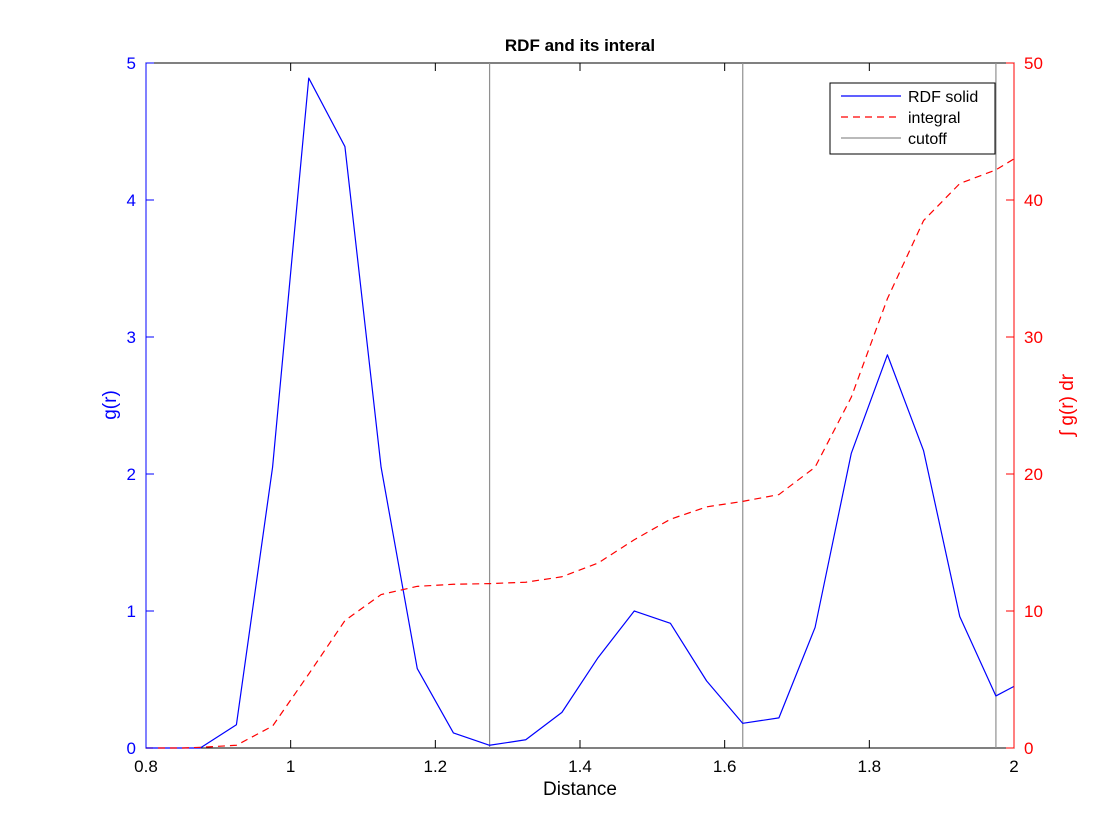  Describe the element at coordinates (580, 766) in the screenshot. I see `x-tick-label: 1.4` at that location.